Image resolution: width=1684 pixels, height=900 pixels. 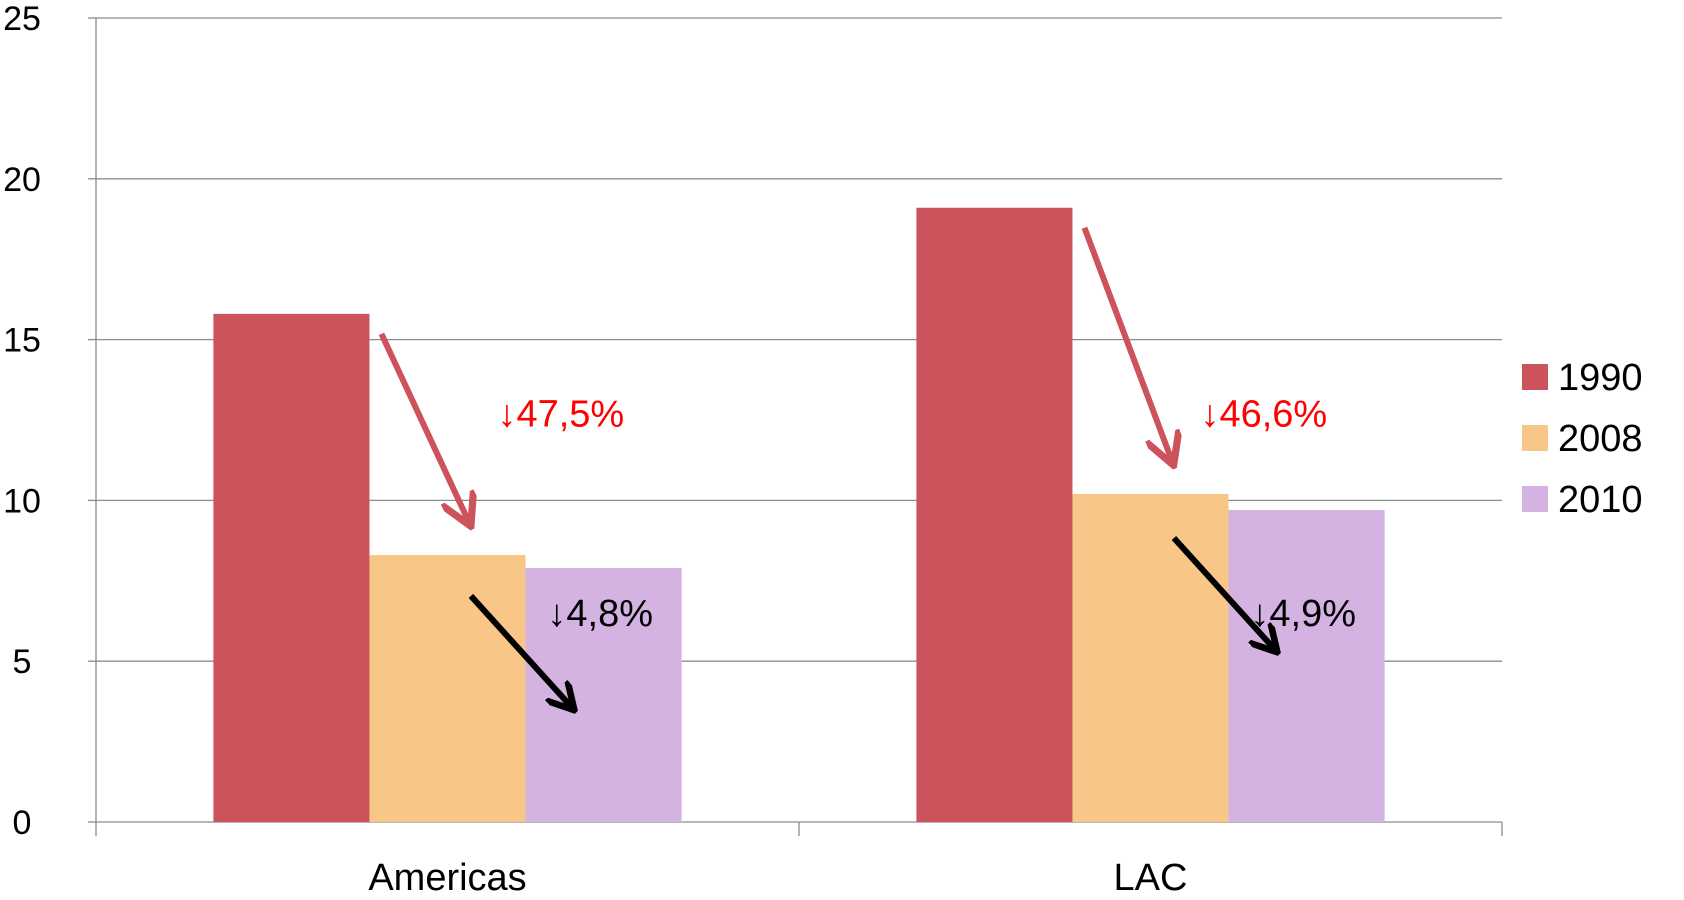 What do you see at coordinates (777, 878) in the screenshot?
I see `x-category-labels: Americas LAC` at bounding box center [777, 878].